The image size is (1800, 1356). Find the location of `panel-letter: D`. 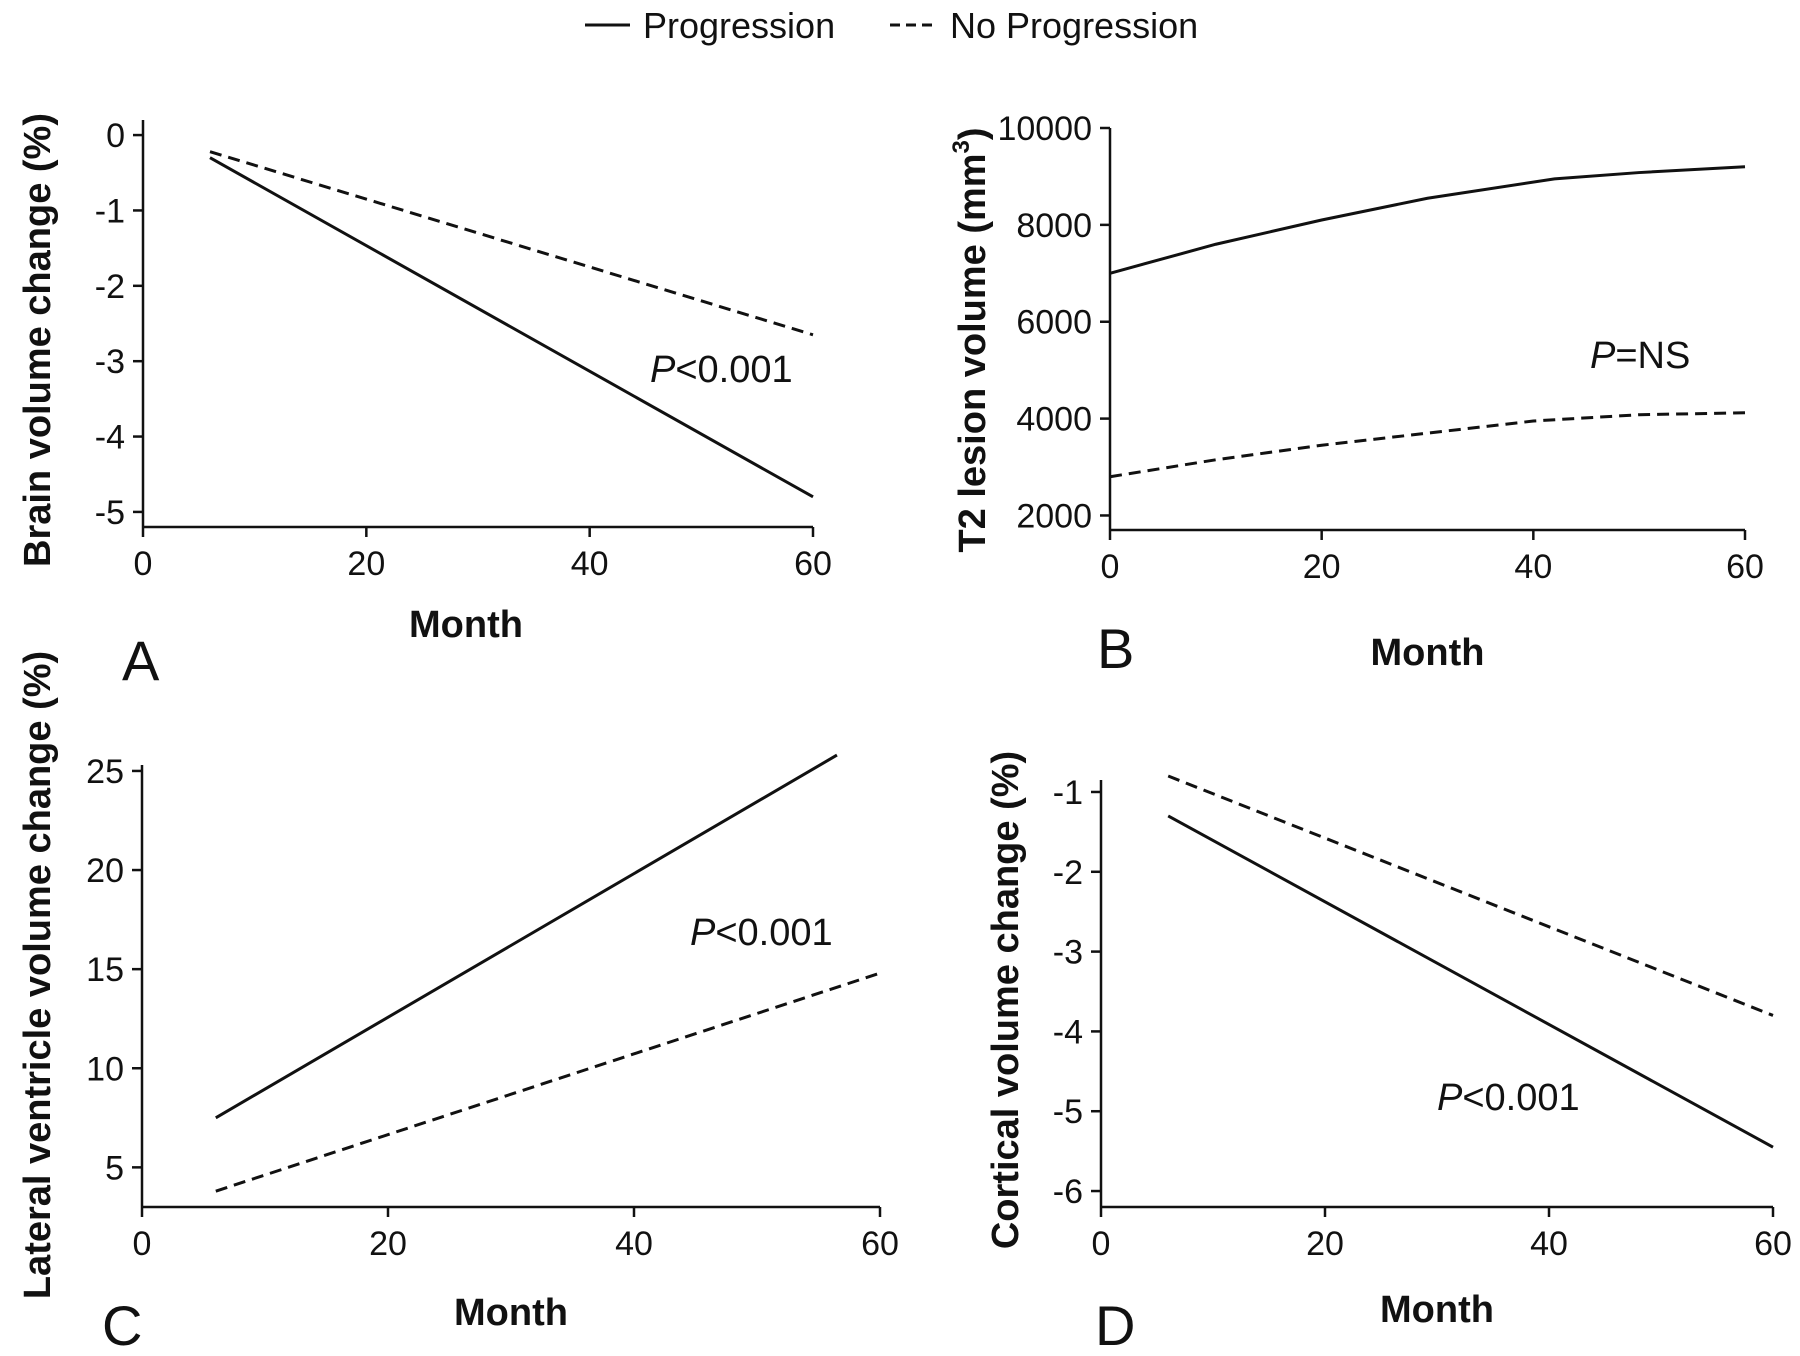

panel-letter: D is located at coordinates (1115, 1325).